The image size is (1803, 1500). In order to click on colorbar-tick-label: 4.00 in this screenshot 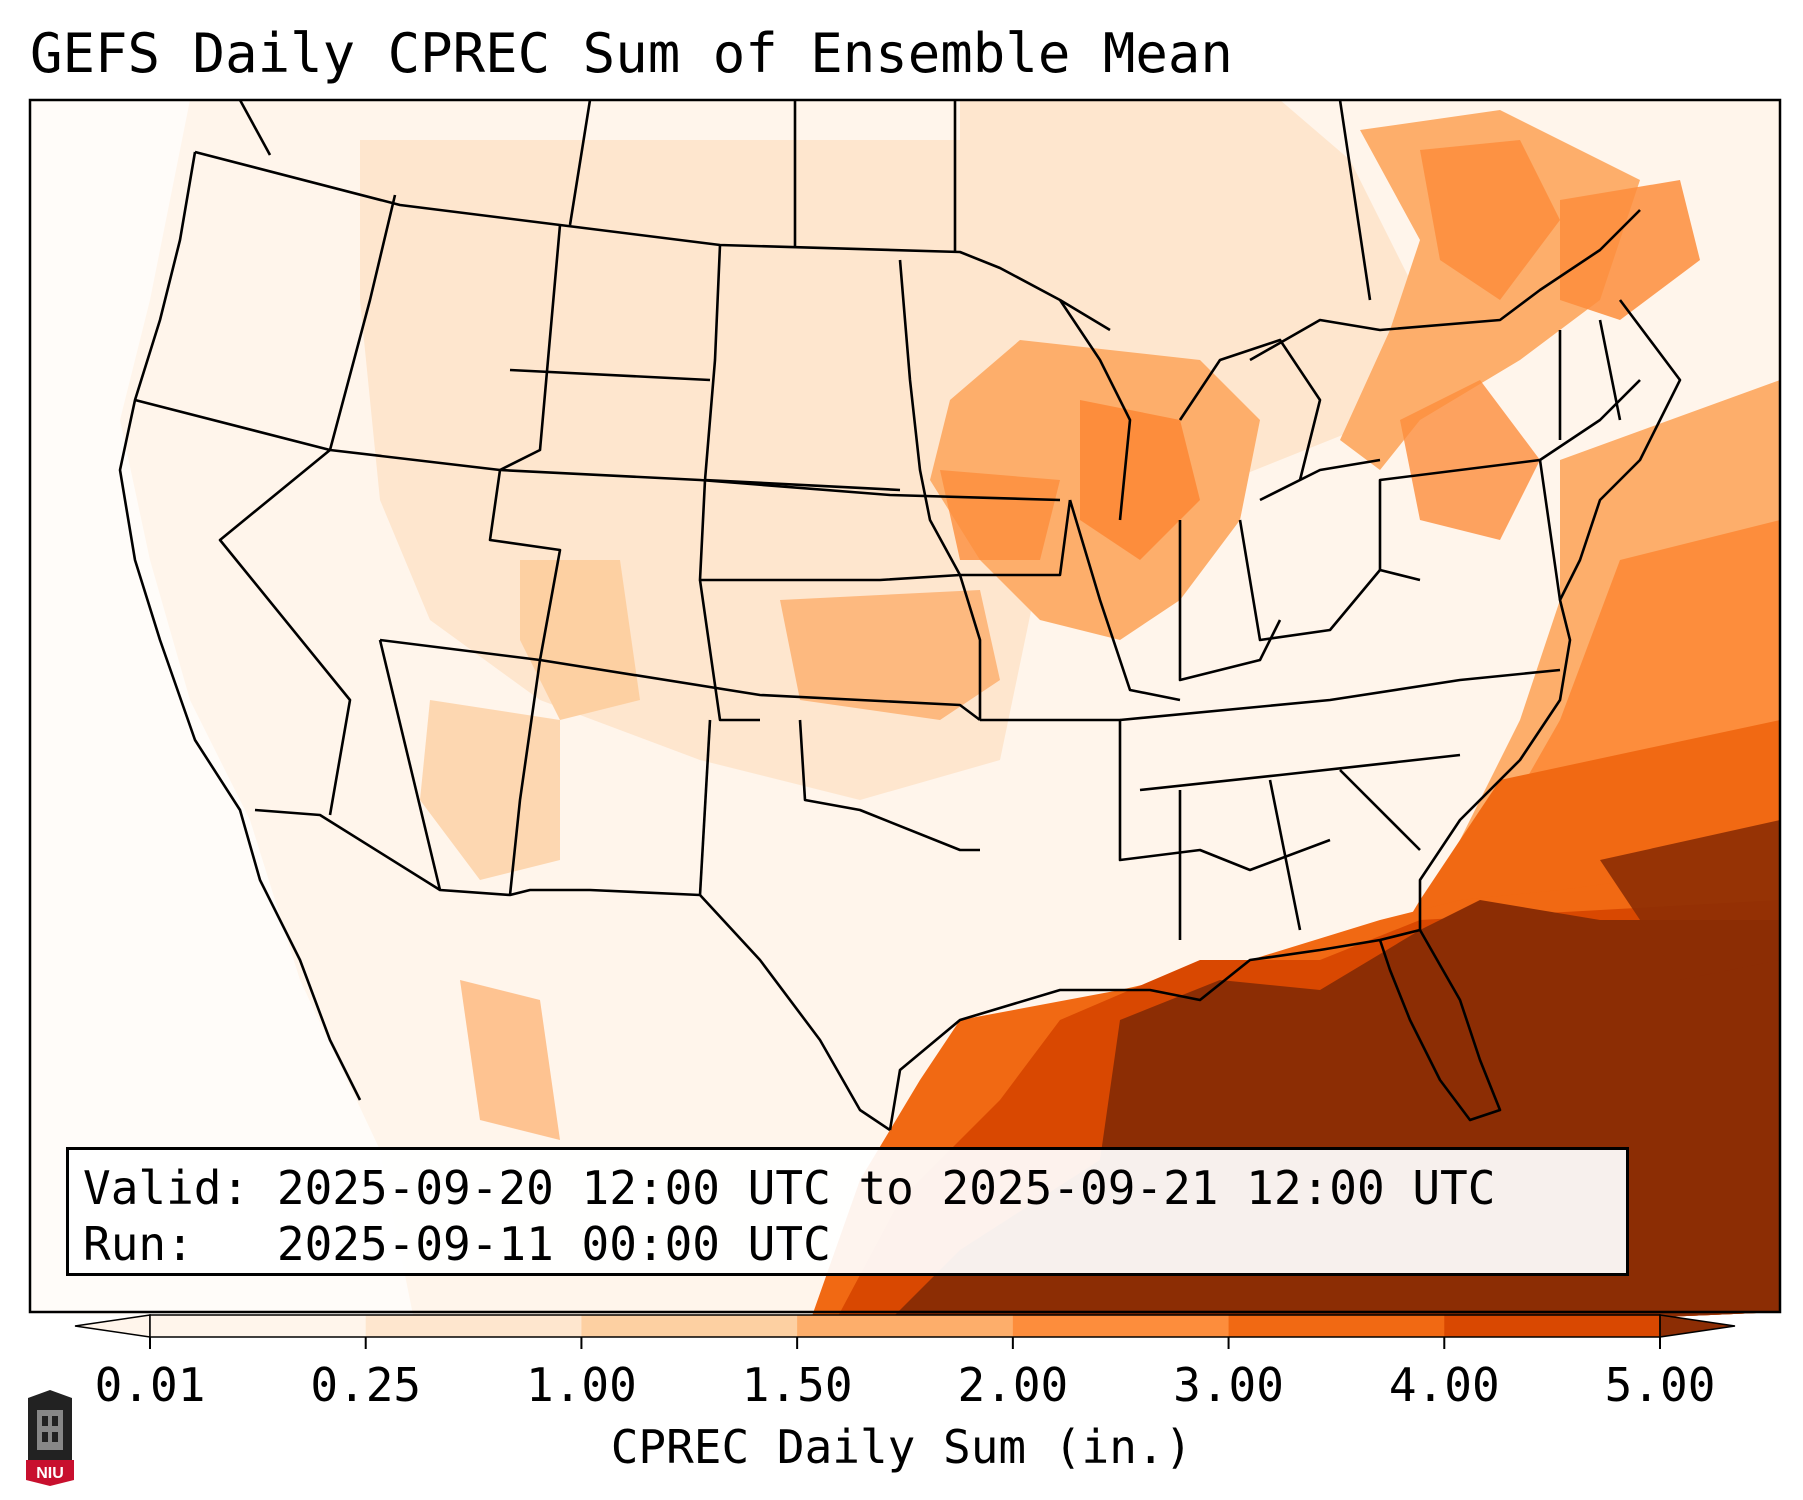, I will do `click(1444, 1385)`.